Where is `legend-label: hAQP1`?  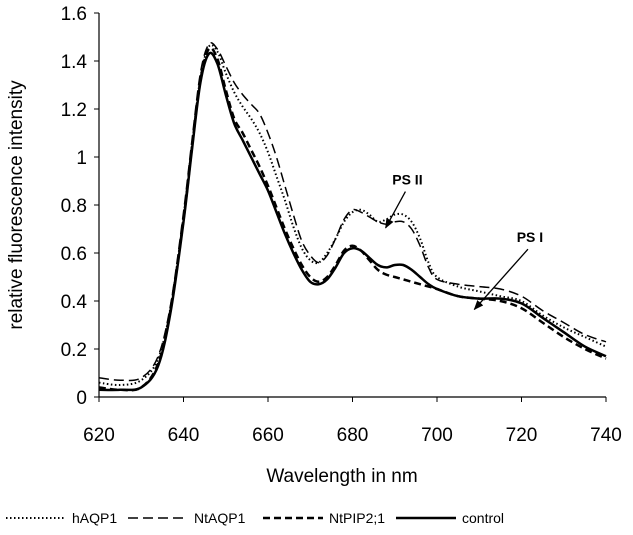 legend-label: hAQP1 is located at coordinates (94, 518).